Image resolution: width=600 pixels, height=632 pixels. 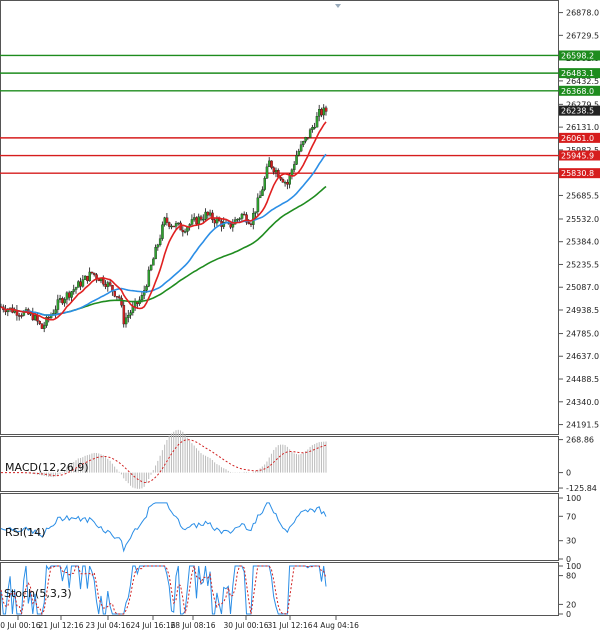 What do you see at coordinates (108, 625) in the screenshot?
I see `x-tick-label: 23 Jul 04:16` at bounding box center [108, 625].